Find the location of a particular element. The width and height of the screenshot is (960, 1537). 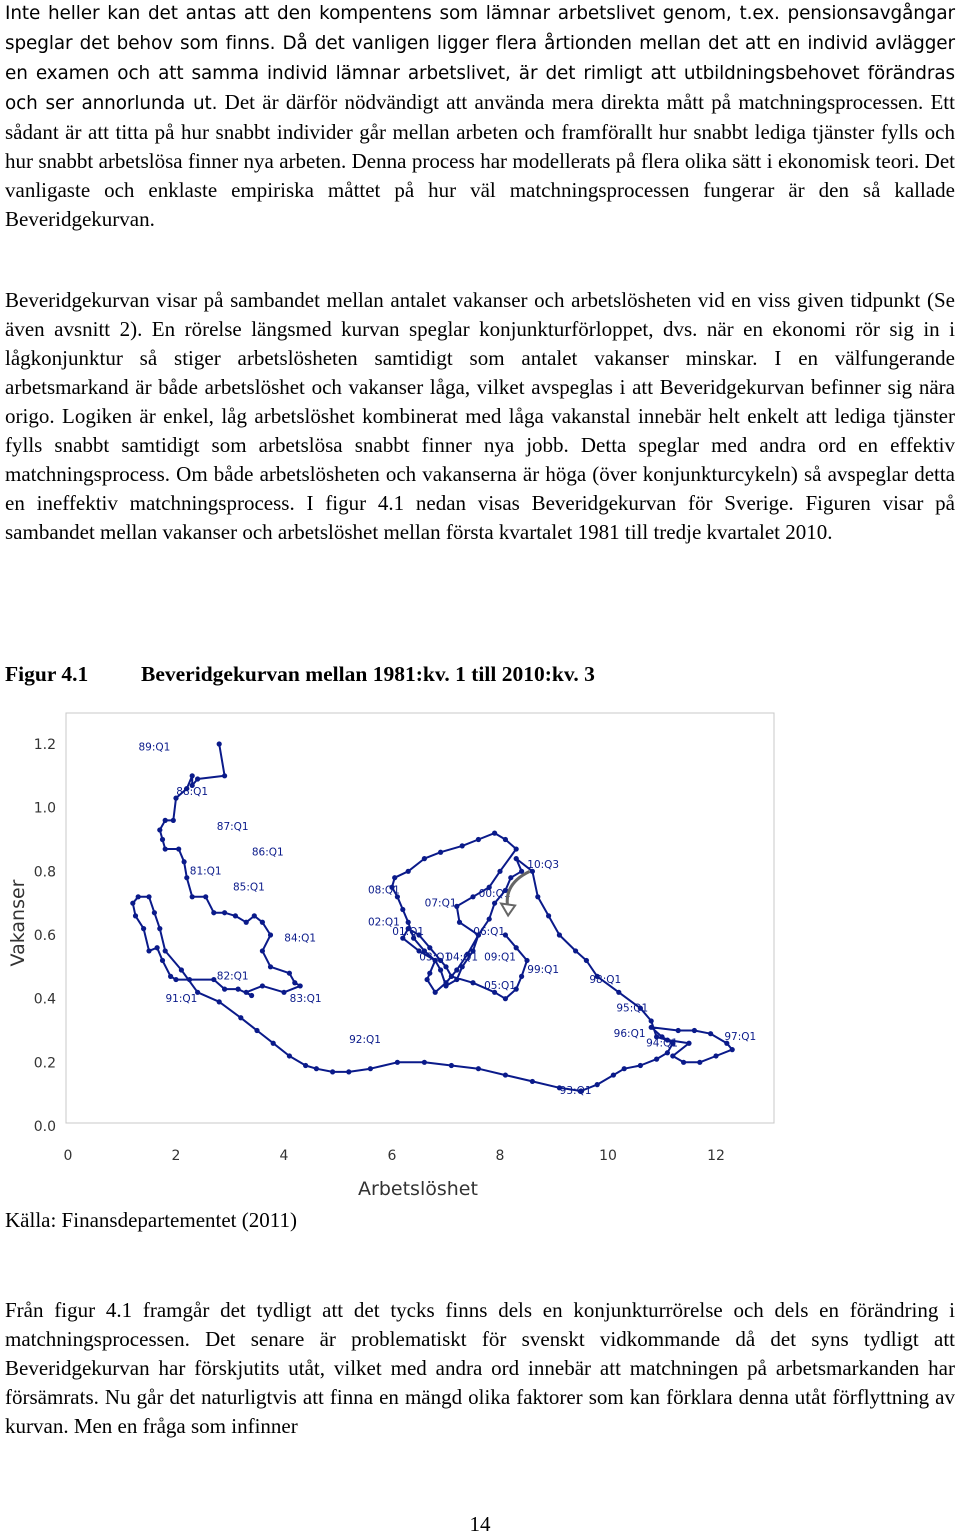

point-label: 96:Q1 is located at coordinates (630, 1034).